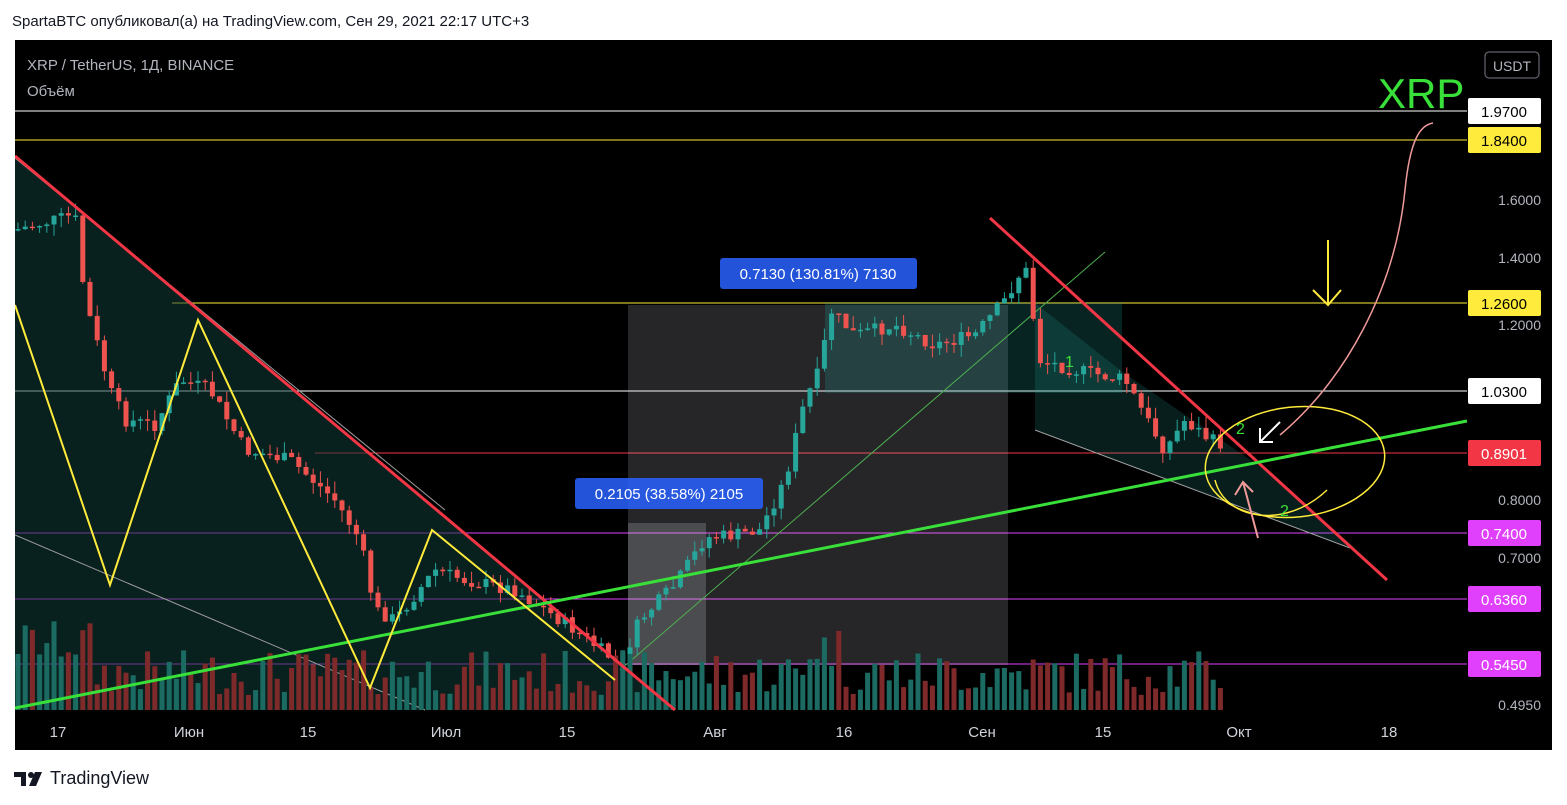 This screenshot has height=805, width=1567. What do you see at coordinates (189, 732) in the screenshot?
I see `x-tick-label: Июн` at bounding box center [189, 732].